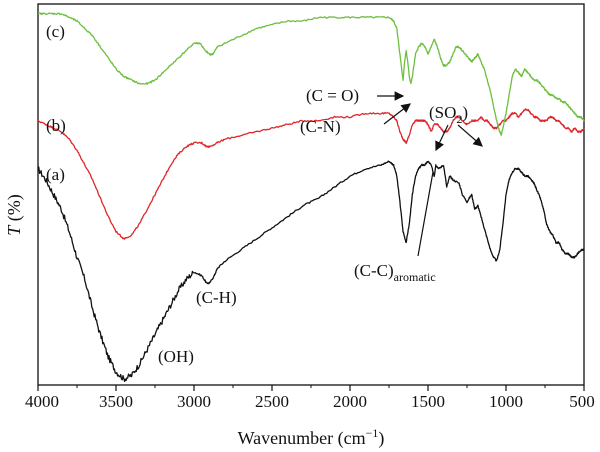 The image size is (600, 452). What do you see at coordinates (350, 401) in the screenshot?
I see `x-tick-label: 2000` at bounding box center [350, 401].